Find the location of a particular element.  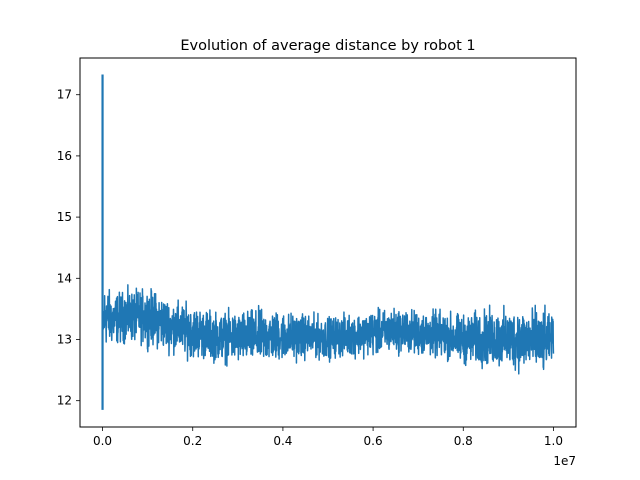

x-tick-label: 0.6 is located at coordinates (373, 441).